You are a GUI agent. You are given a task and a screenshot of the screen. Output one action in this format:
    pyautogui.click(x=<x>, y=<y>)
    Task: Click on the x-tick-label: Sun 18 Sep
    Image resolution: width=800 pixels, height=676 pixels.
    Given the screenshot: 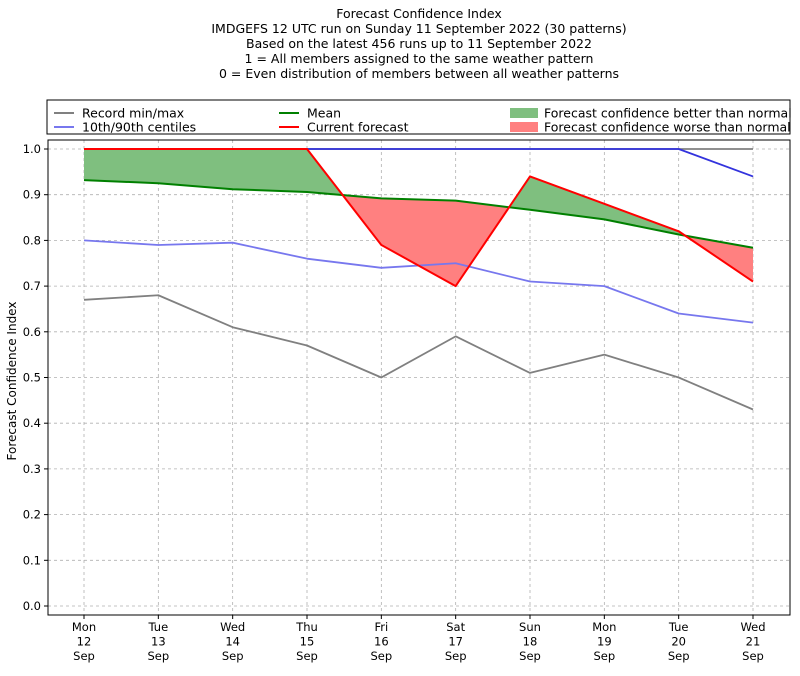 What is the action you would take?
    pyautogui.click(x=530, y=641)
    